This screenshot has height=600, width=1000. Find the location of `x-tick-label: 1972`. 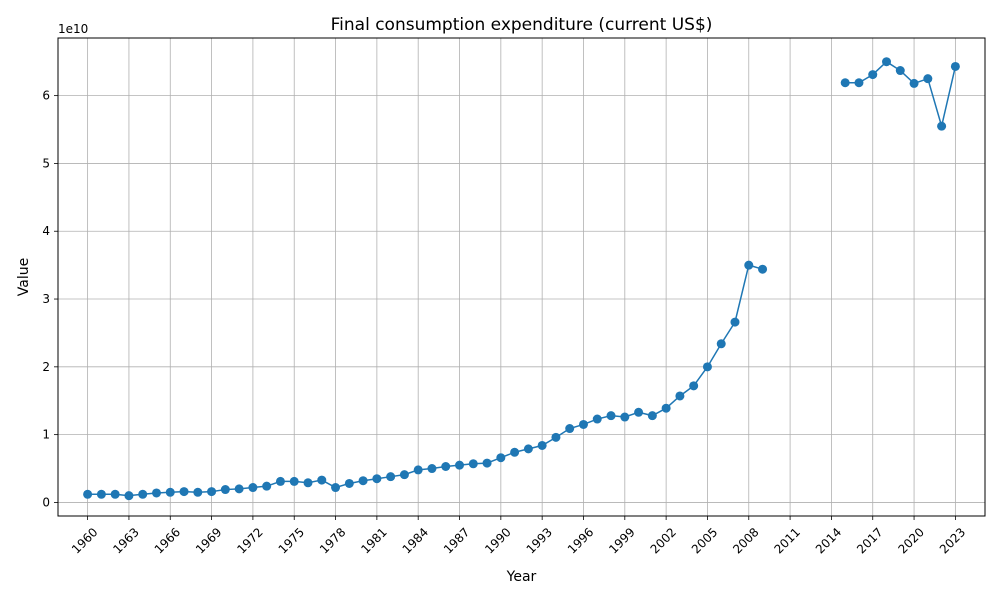

x-tick-label: 1972 is located at coordinates (249, 540).